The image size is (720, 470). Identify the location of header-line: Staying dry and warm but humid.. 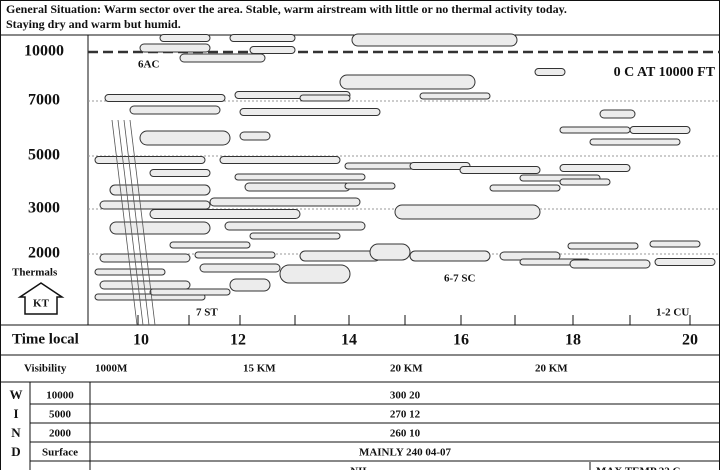
(93, 24).